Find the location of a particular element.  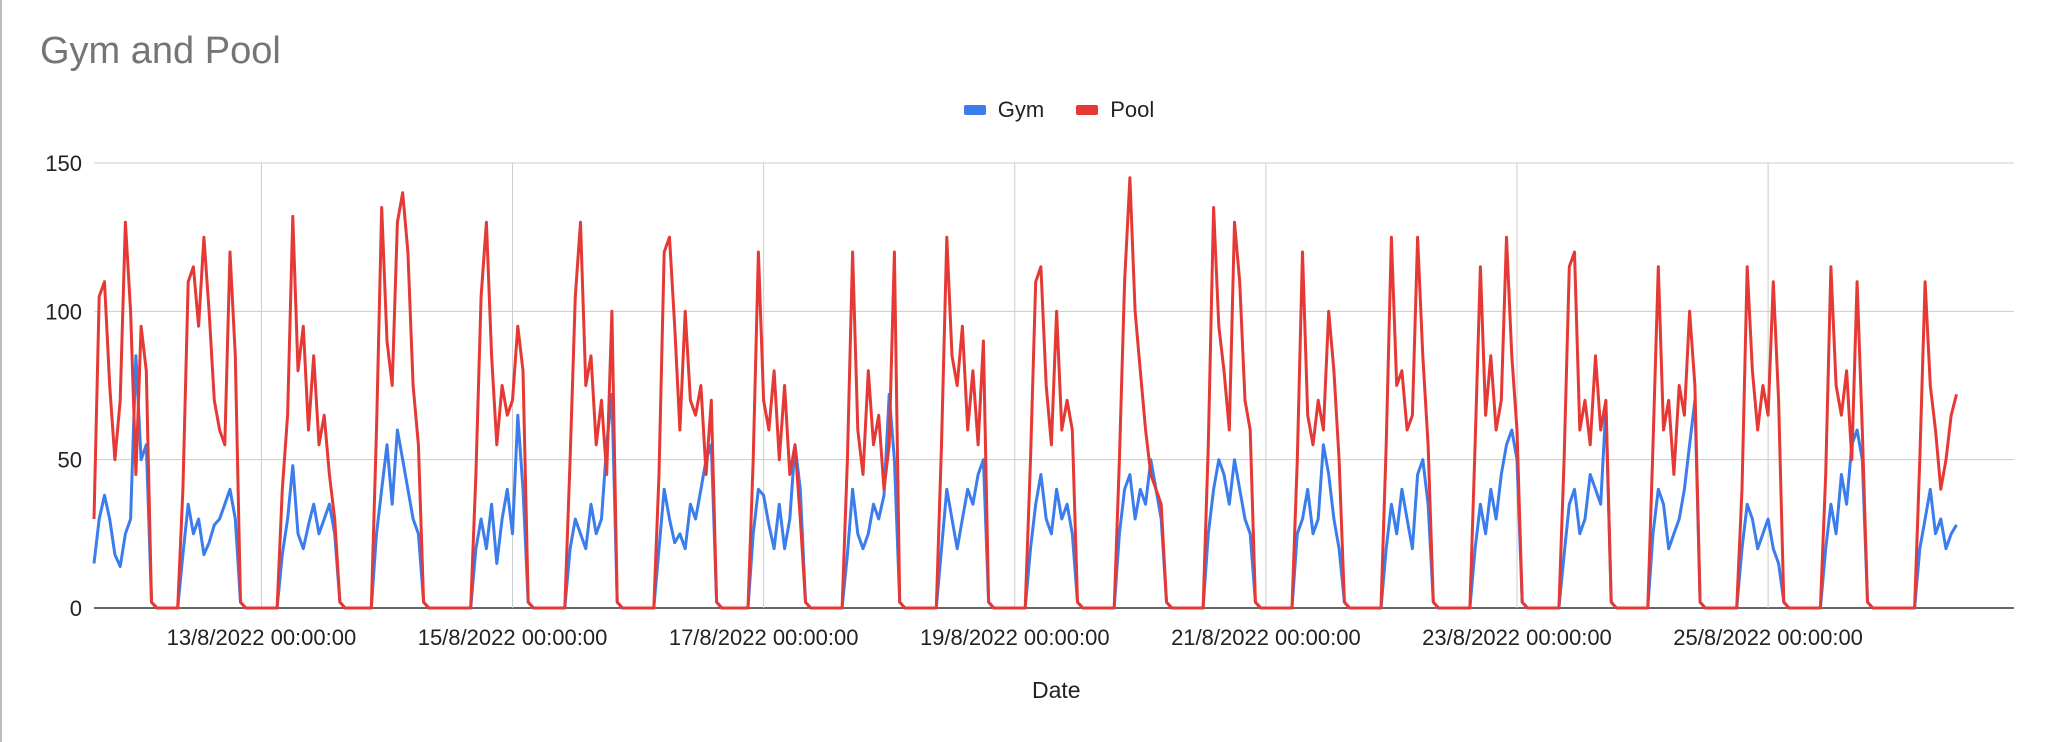

x-tick-label: 25/8/2022 00:00:00 is located at coordinates (1768, 637).